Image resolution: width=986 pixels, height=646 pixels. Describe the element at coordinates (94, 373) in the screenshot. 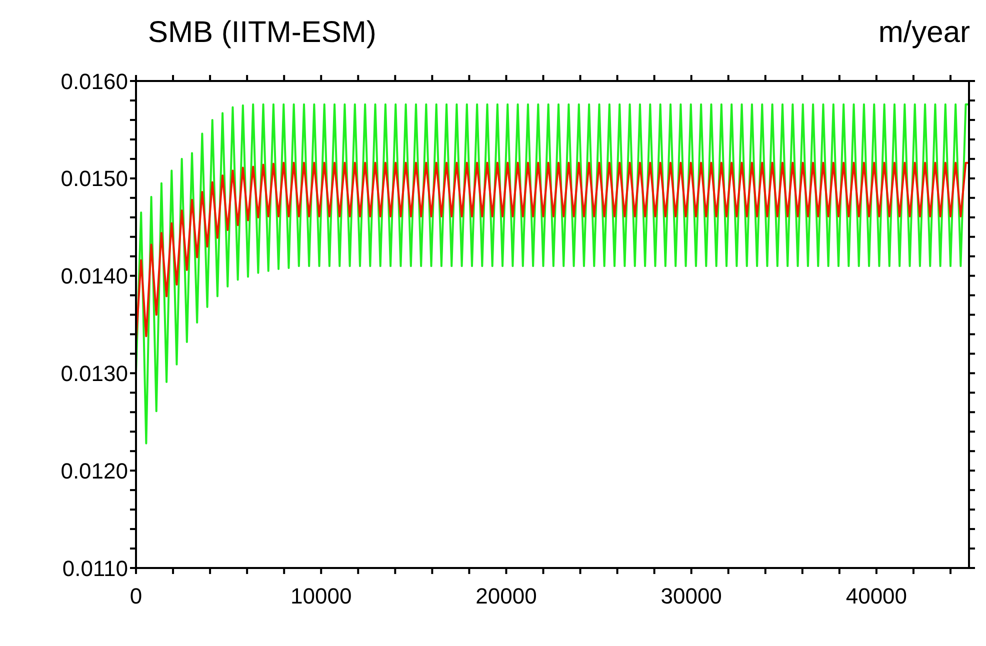

I see `y-tick-label: 0.0130` at that location.